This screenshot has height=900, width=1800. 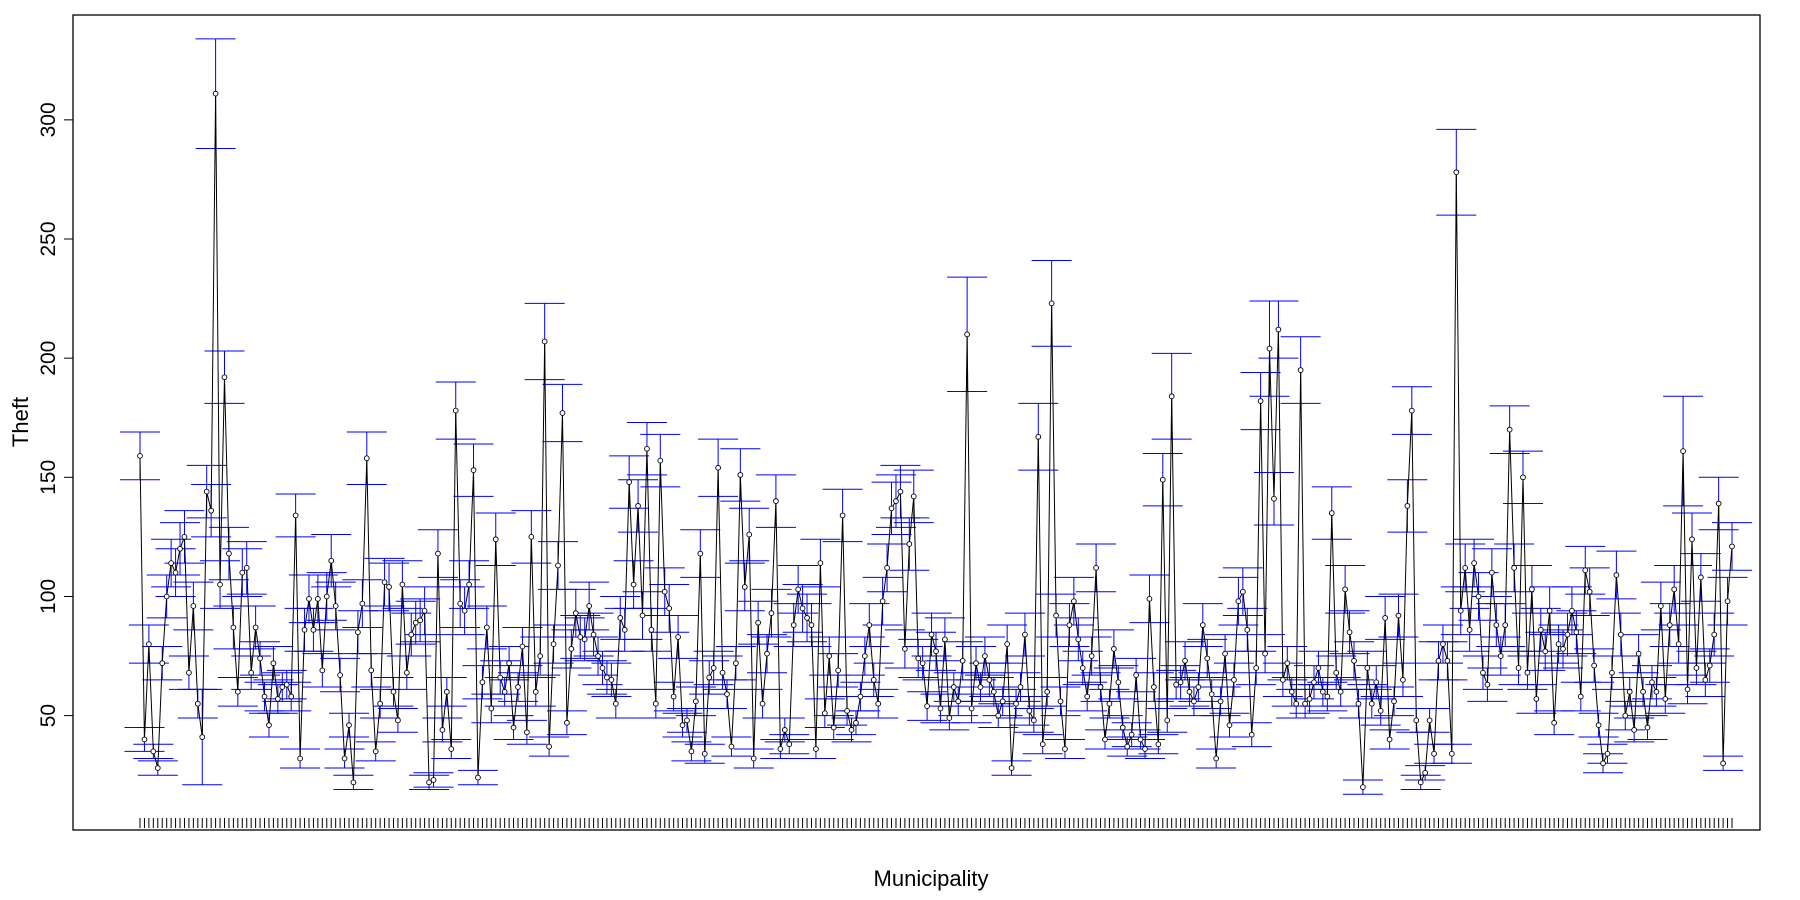 What do you see at coordinates (48, 477) in the screenshot?
I see `y-tick-label: 150` at bounding box center [48, 477].